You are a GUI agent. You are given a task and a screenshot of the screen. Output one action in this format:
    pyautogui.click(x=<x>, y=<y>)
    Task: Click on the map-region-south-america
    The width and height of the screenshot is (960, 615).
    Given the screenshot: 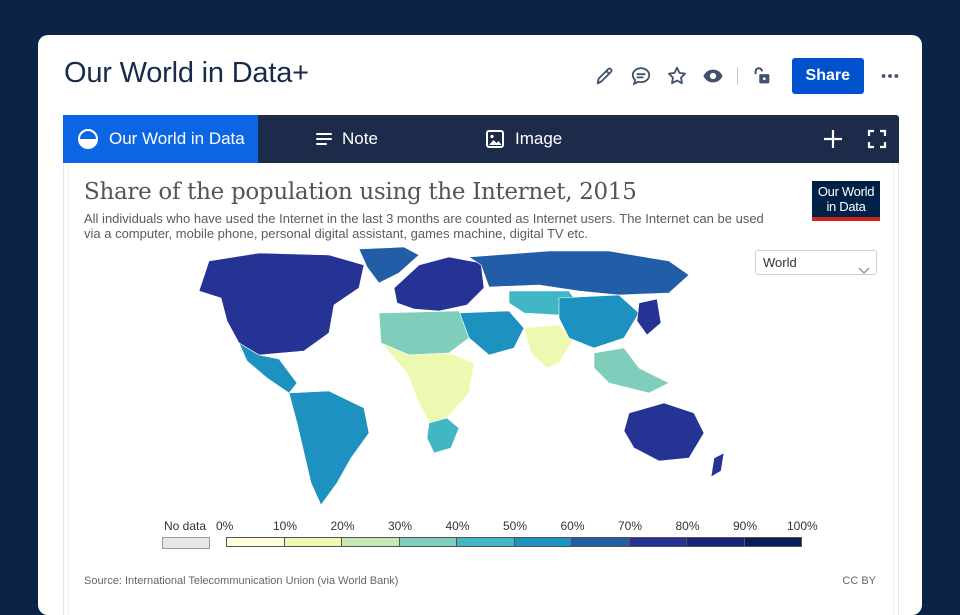 What is the action you would take?
    pyautogui.click(x=329, y=447)
    